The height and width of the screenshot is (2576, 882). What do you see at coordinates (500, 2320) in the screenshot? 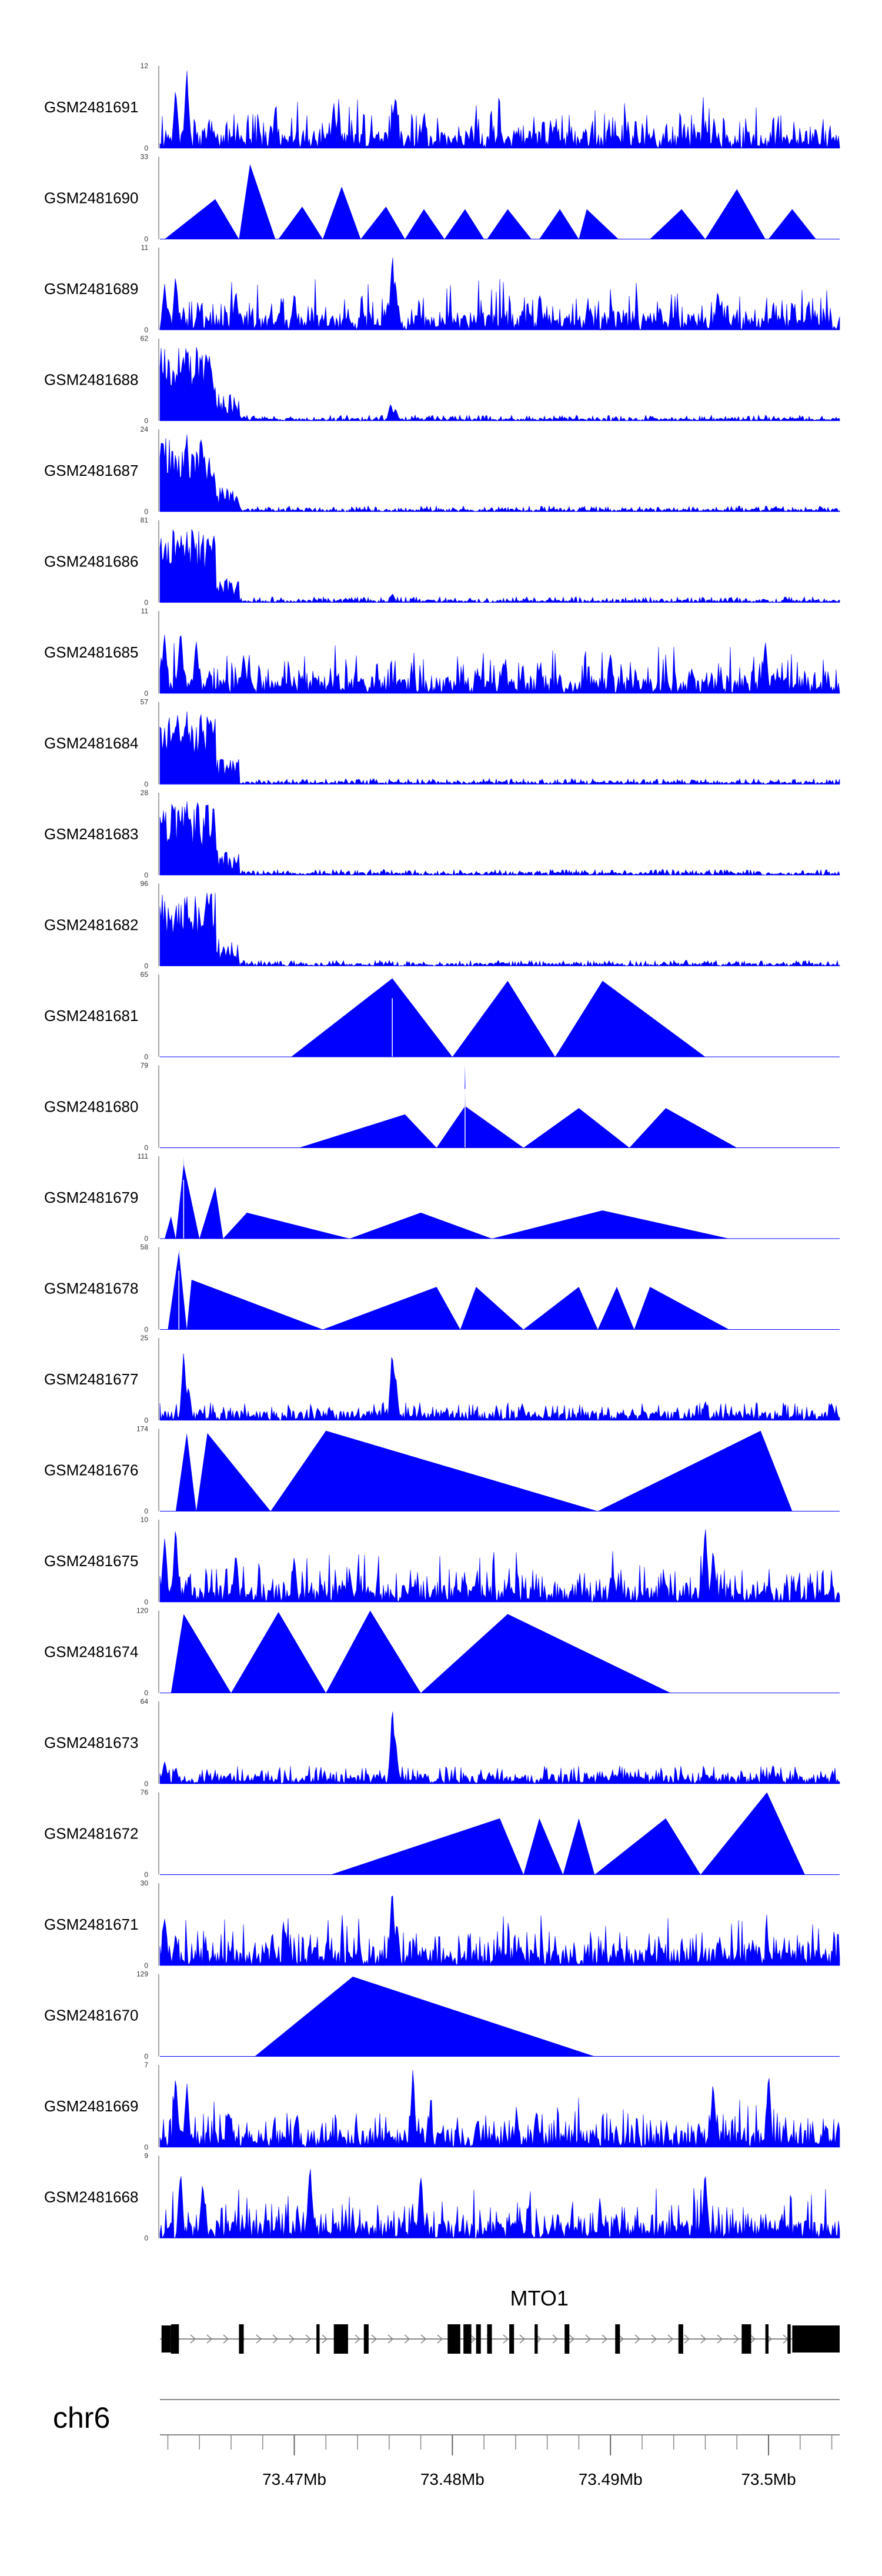
I see `gene-model-track: MTO1` at bounding box center [500, 2320].